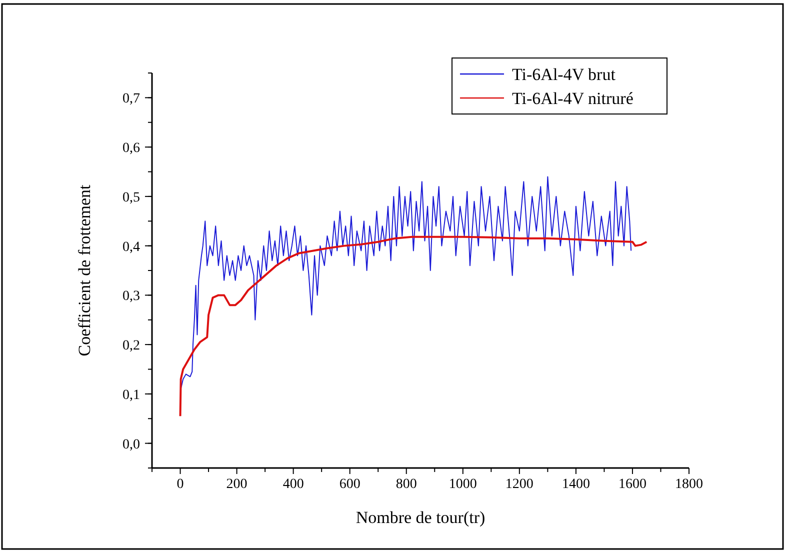 This screenshot has height=553, width=787. I want to click on y-tick-label: 0,5, so click(131, 198).